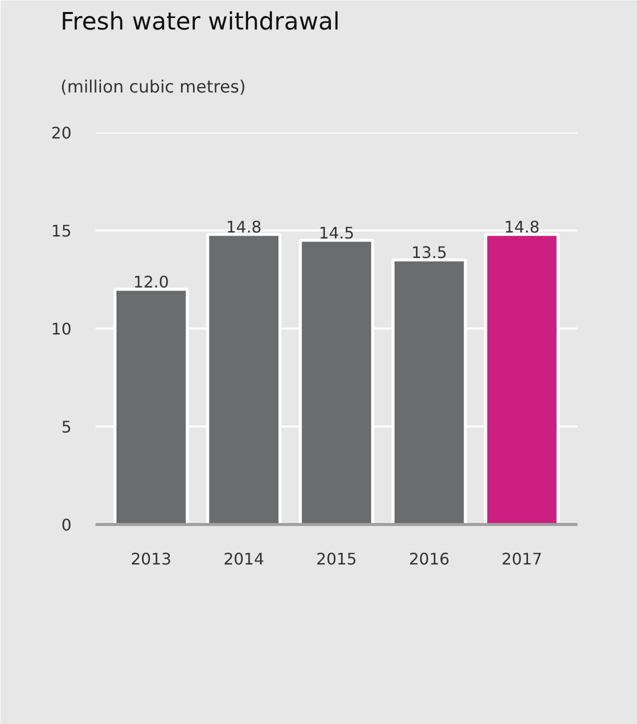  I want to click on x-tick-label: 2017, so click(522, 559).